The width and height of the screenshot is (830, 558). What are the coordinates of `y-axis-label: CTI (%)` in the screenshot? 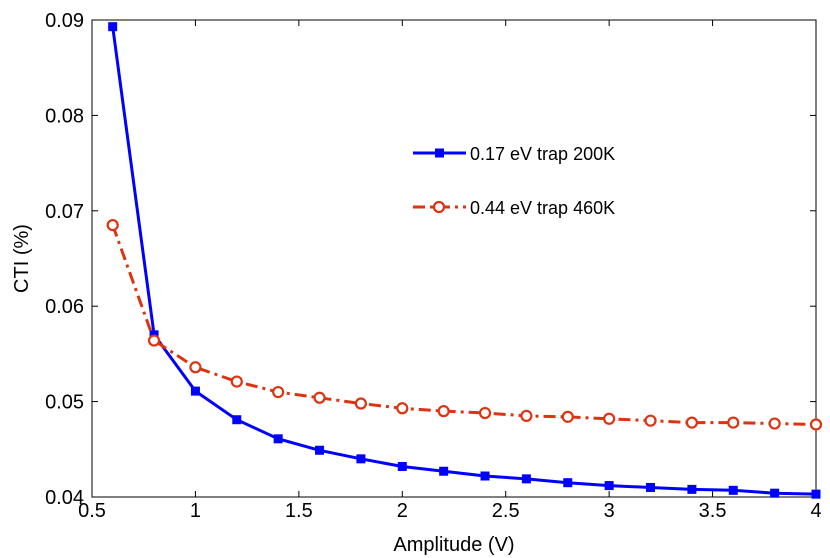 It's located at (22, 258).